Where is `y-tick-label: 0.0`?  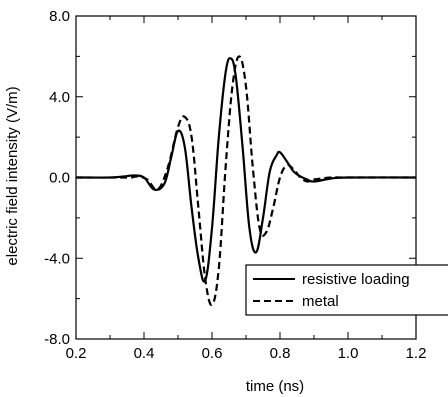
y-tick-label: 0.0 is located at coordinates (59, 178).